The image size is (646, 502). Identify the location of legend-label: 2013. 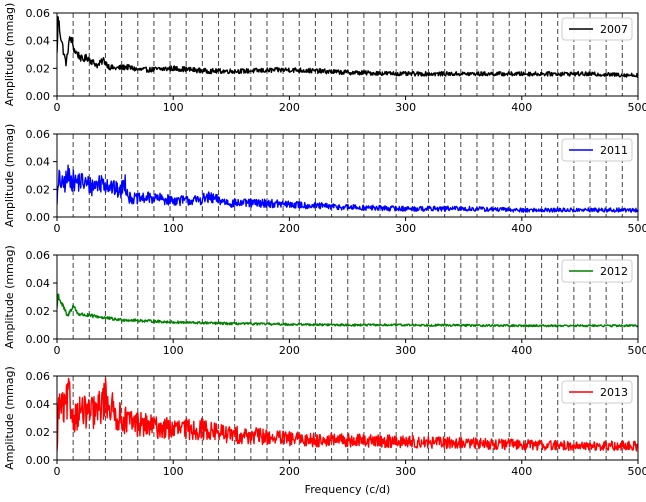
(614, 392).